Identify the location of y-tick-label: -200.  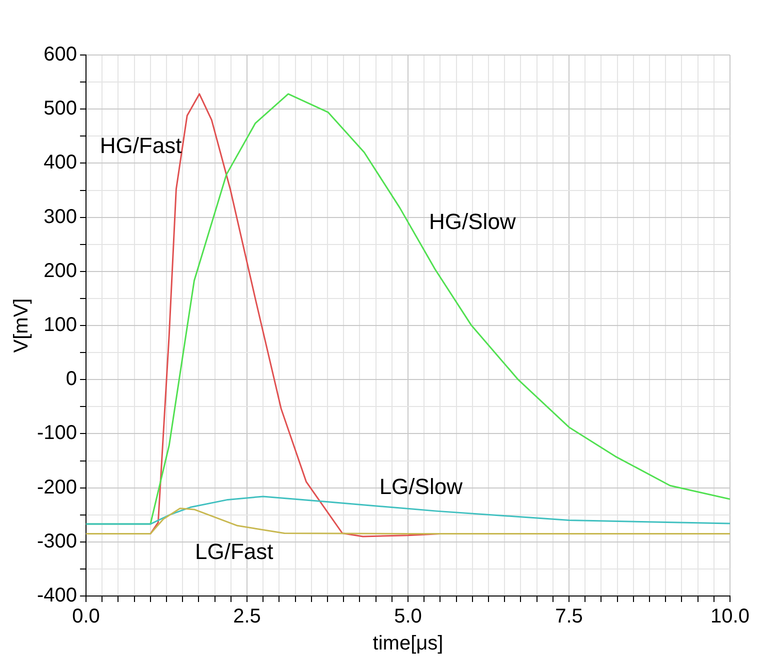
(57, 487).